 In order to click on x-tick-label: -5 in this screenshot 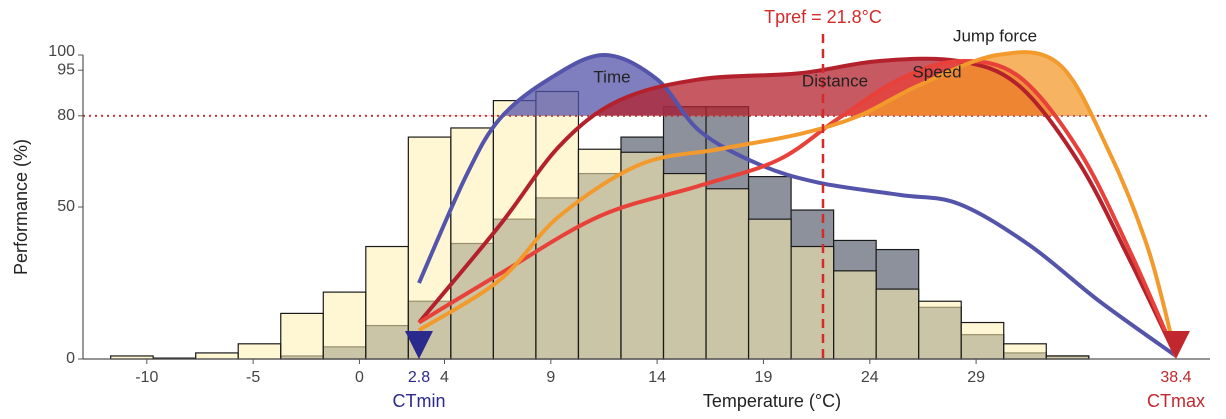, I will do `click(253, 377)`.